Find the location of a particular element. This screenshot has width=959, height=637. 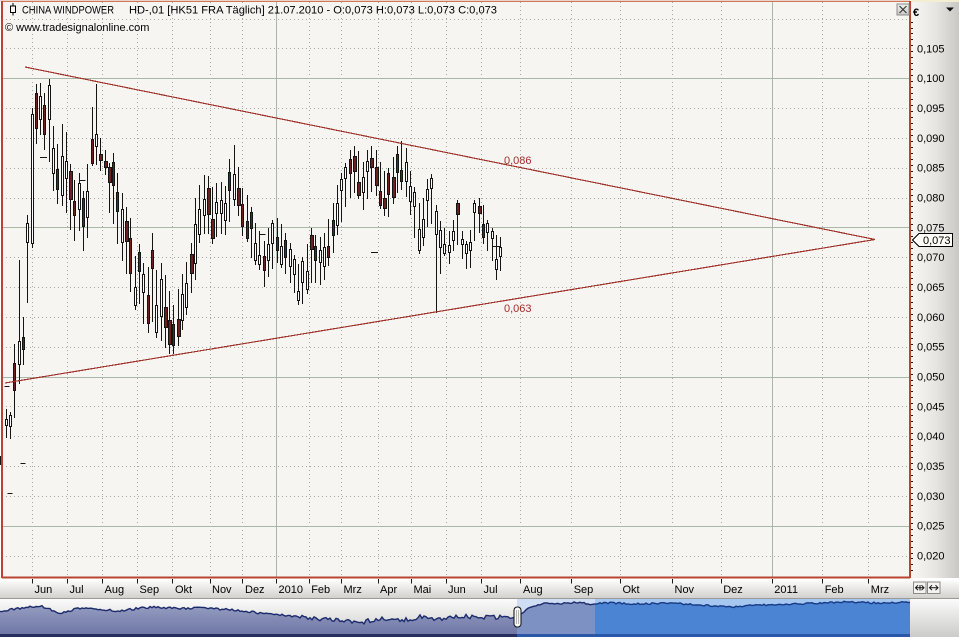

svg-text: 0,060 is located at coordinates (931, 318).